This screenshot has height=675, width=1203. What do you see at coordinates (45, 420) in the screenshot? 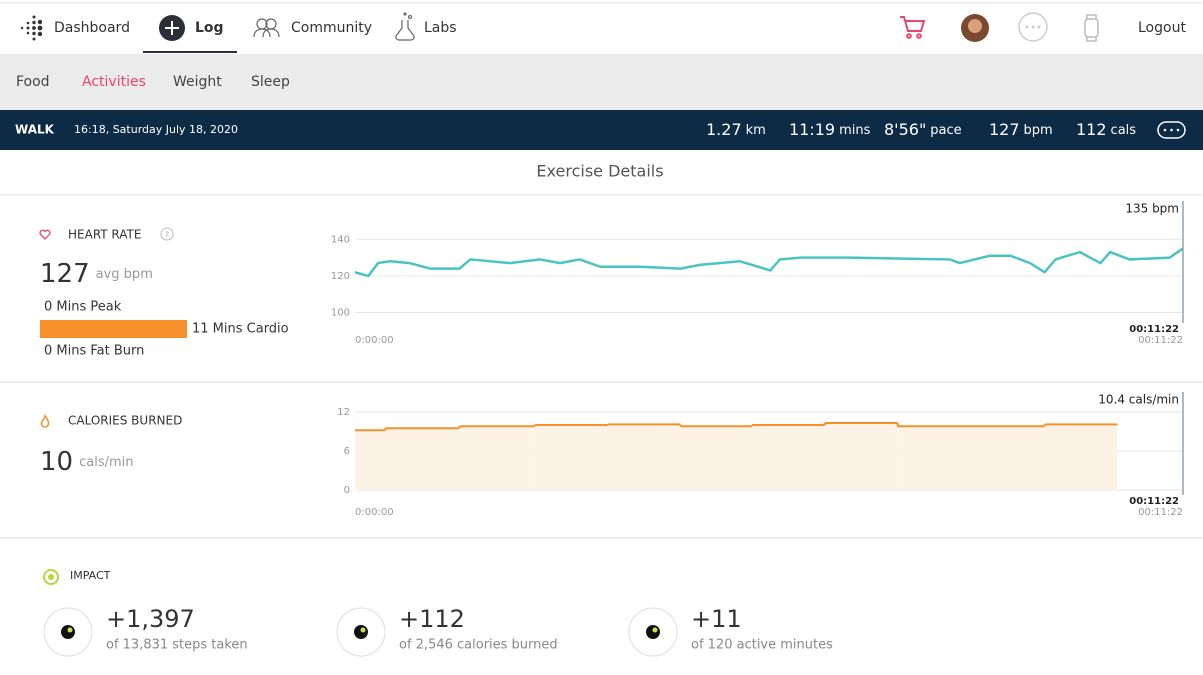
I see `flame-icon` at bounding box center [45, 420].